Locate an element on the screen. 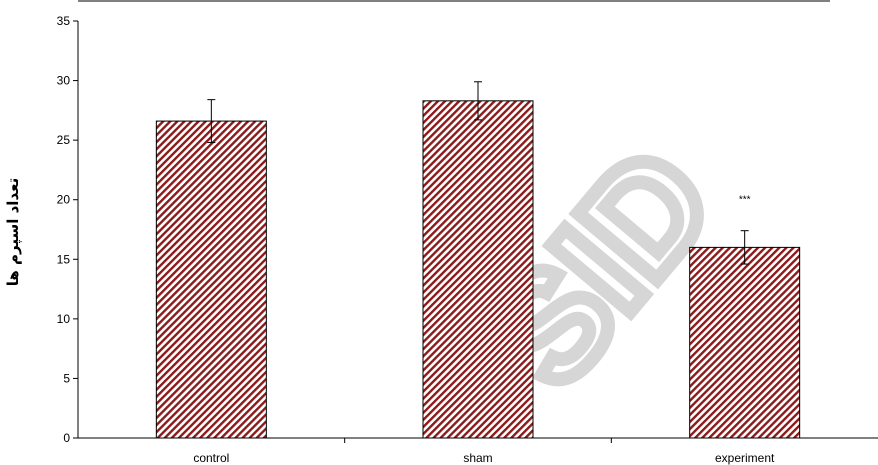 The width and height of the screenshot is (878, 465). x-tick-label-sham: sham is located at coordinates (477, 458).